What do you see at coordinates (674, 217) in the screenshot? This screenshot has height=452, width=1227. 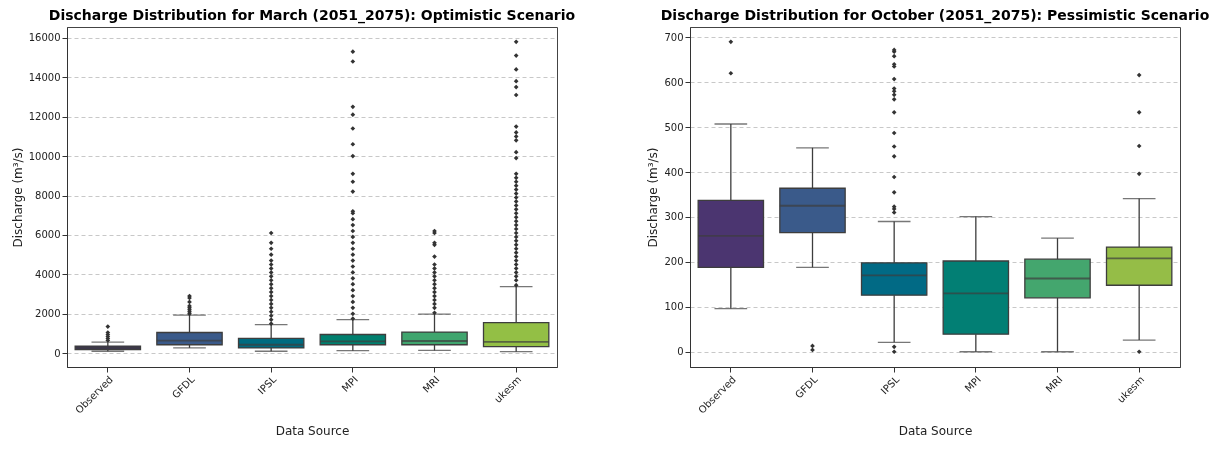 I see `y-tick-label: 300` at bounding box center [674, 217].